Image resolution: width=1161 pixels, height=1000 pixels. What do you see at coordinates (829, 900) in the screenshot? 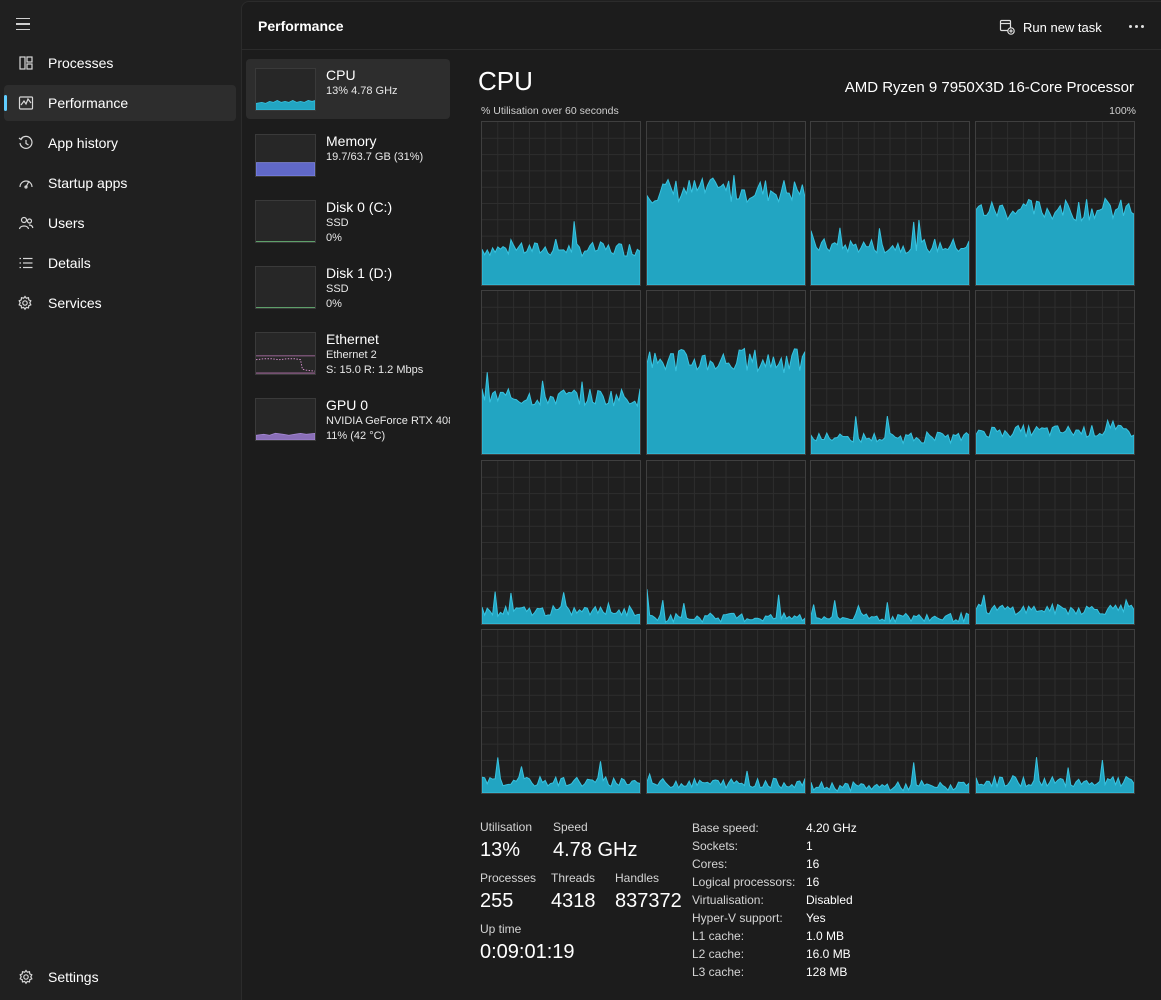
I see `spec-value: Disabled` at bounding box center [829, 900].